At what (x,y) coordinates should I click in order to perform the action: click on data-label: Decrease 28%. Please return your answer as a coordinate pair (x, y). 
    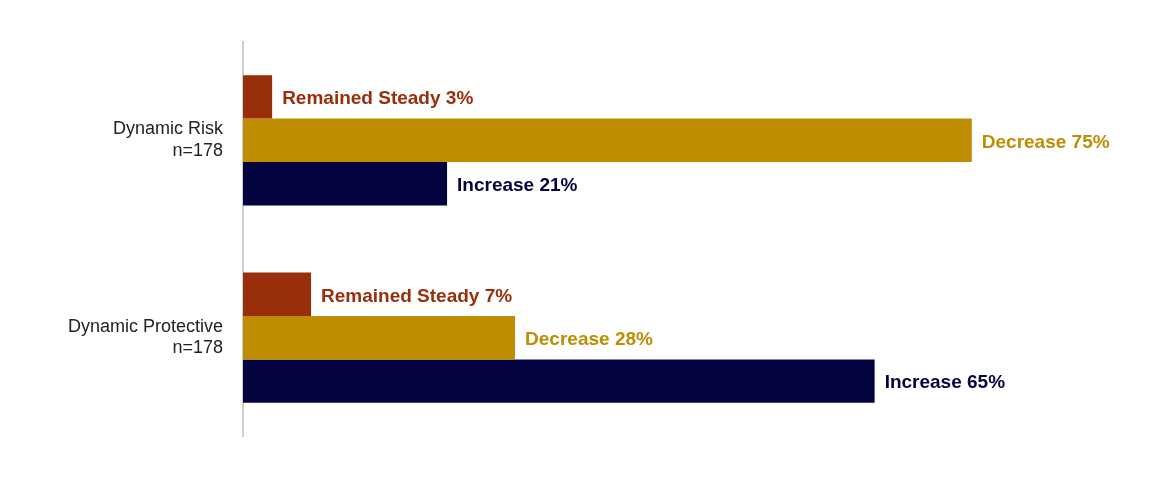
    Looking at the image, I should click on (589, 338).